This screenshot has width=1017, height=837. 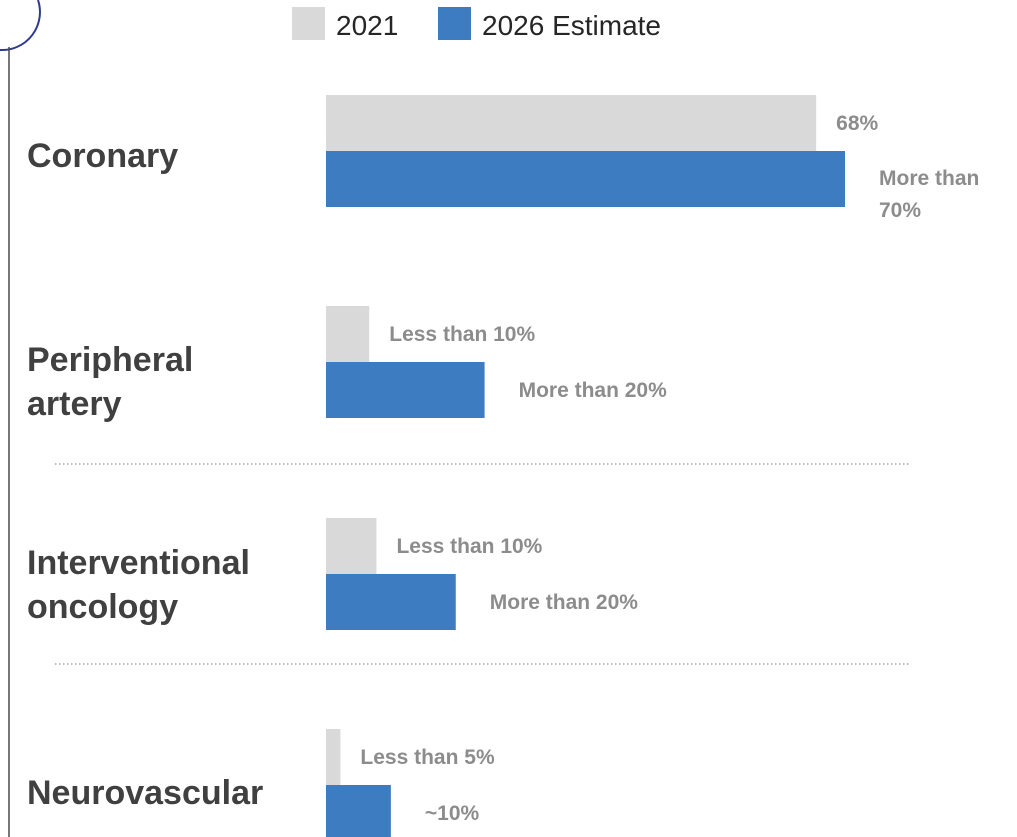 I want to click on value-label-coronary-2026-estimate: More than 70%, so click(x=929, y=194).